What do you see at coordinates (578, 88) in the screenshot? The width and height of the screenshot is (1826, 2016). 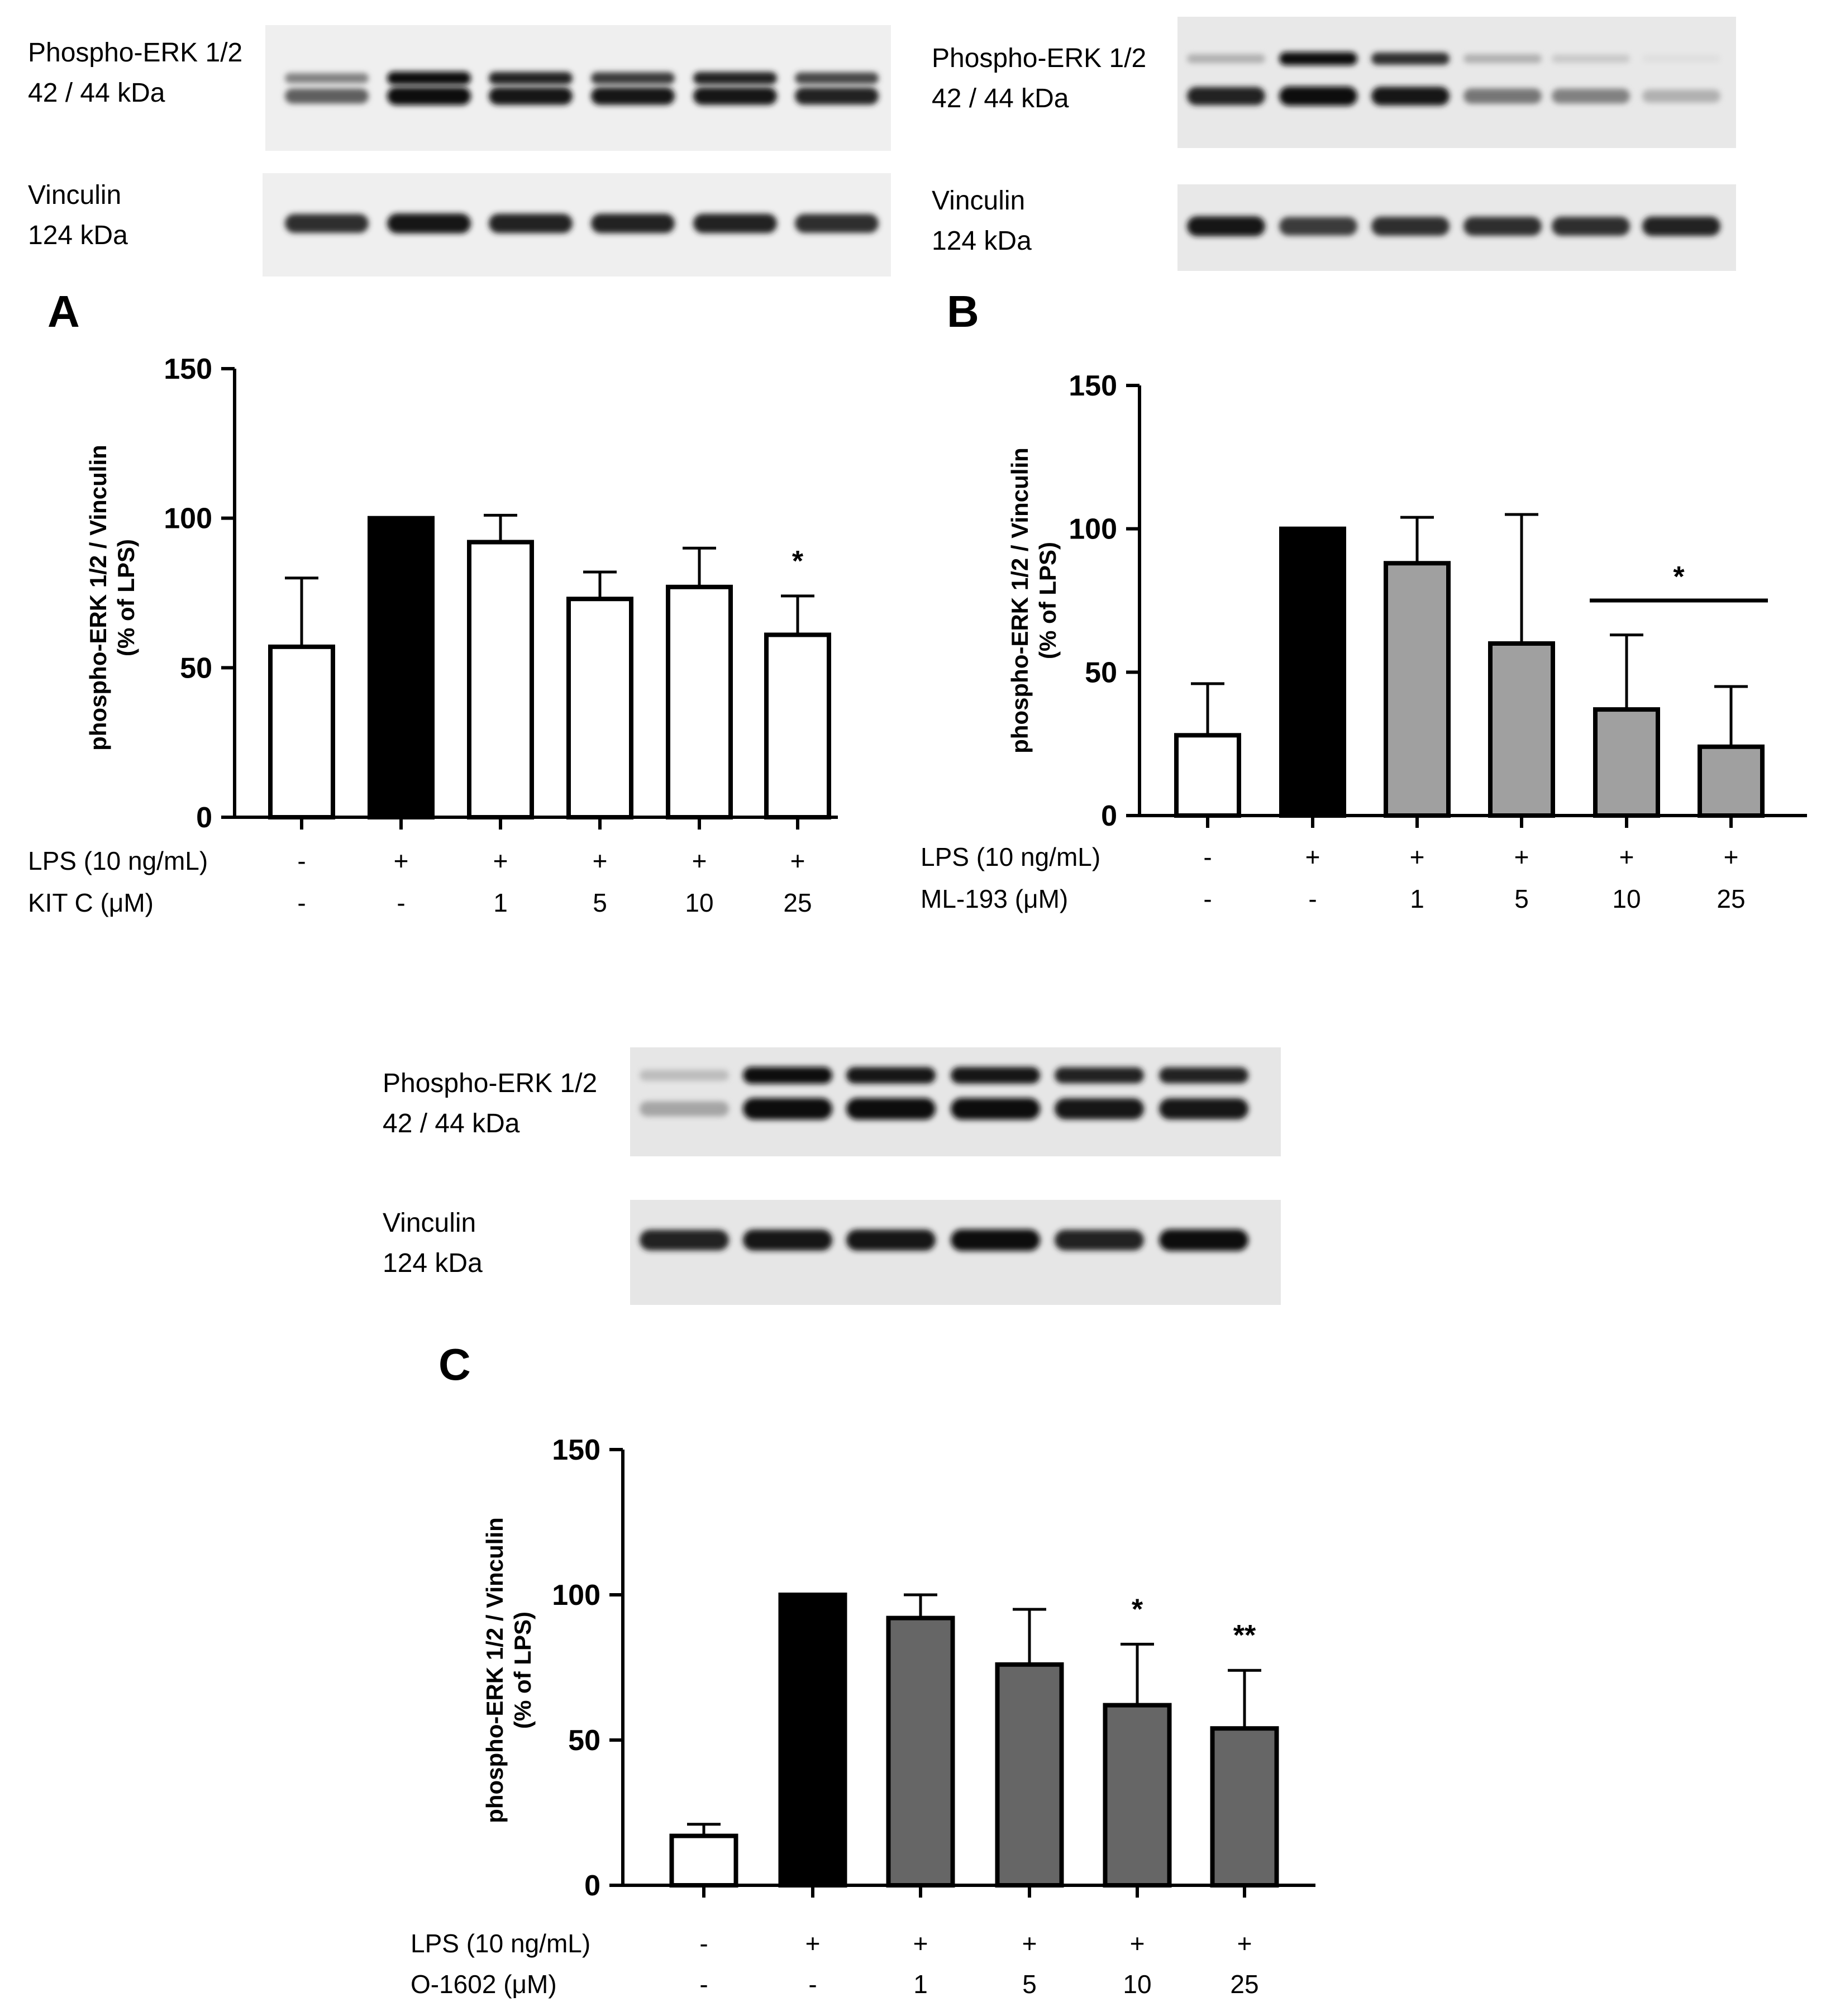 I see `erk-blot-background` at bounding box center [578, 88].